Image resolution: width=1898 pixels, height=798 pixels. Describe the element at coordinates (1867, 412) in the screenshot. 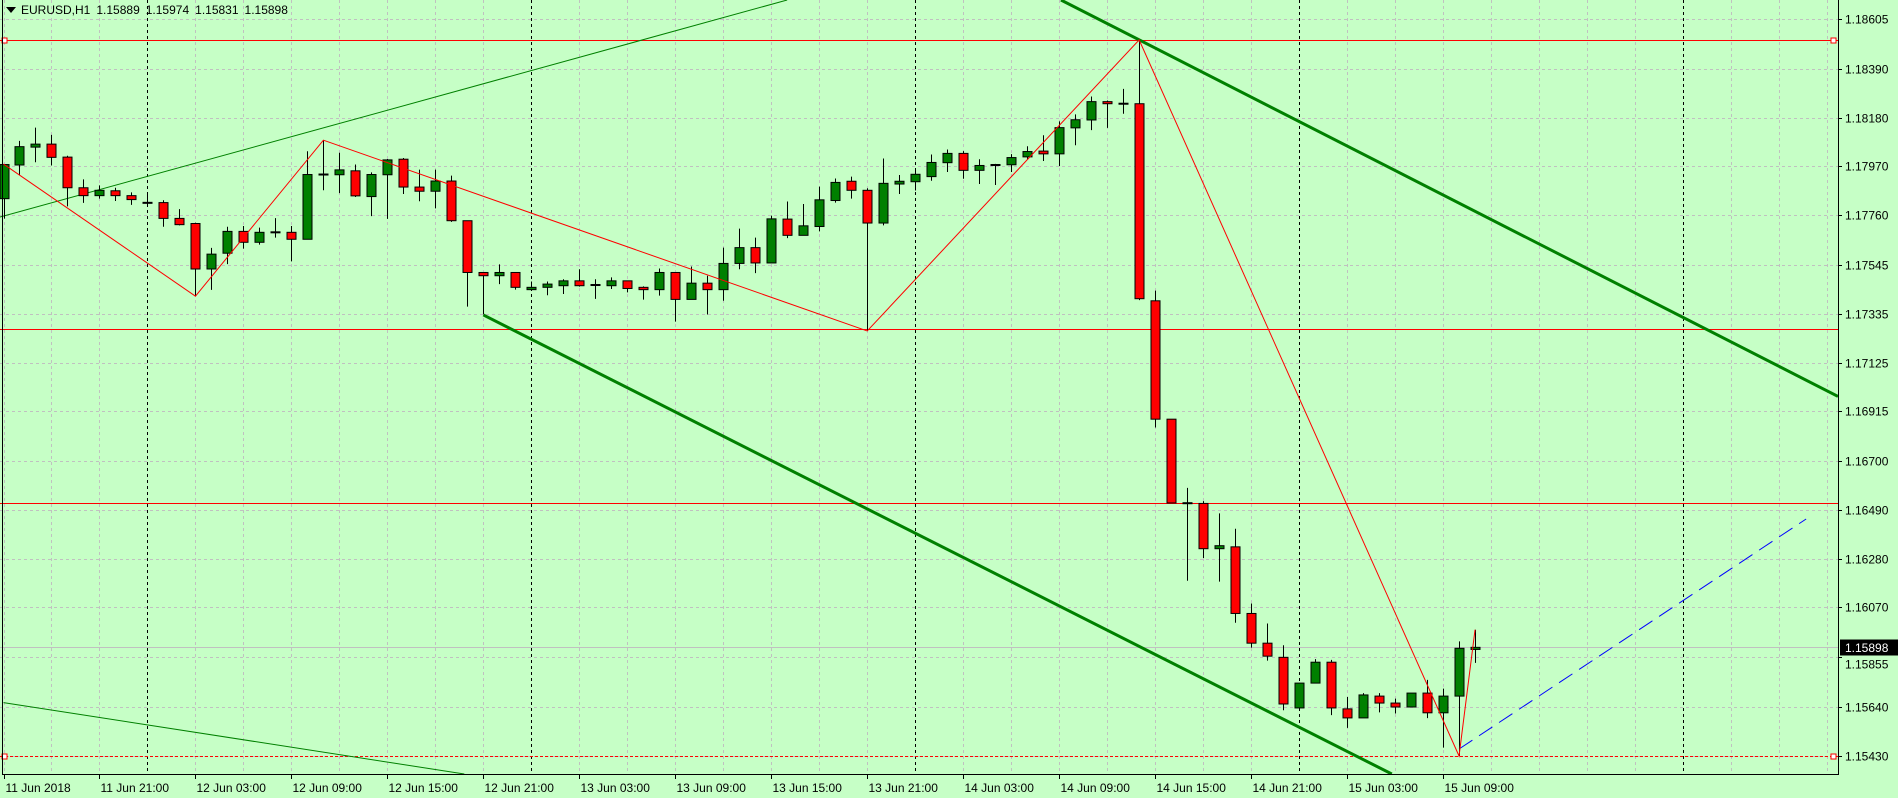

I see `price-tick-label: 1.16915` at that location.